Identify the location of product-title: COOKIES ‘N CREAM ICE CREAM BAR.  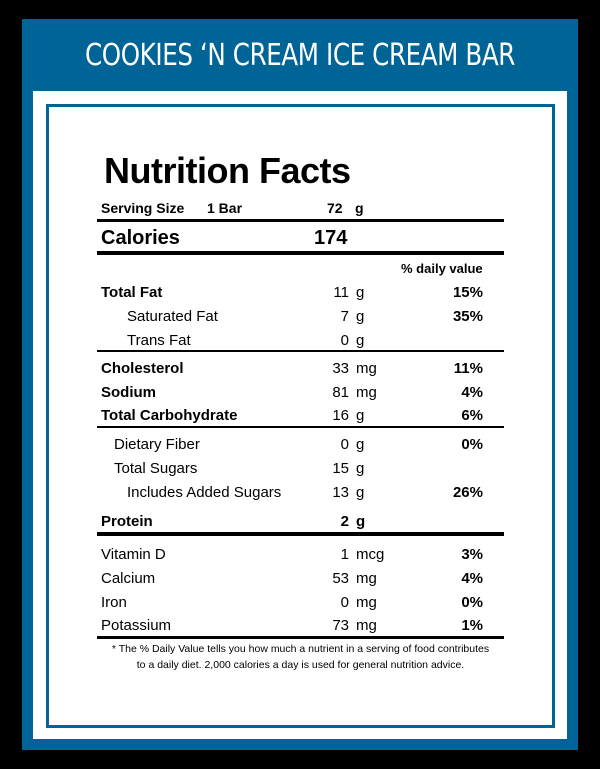
(300, 55).